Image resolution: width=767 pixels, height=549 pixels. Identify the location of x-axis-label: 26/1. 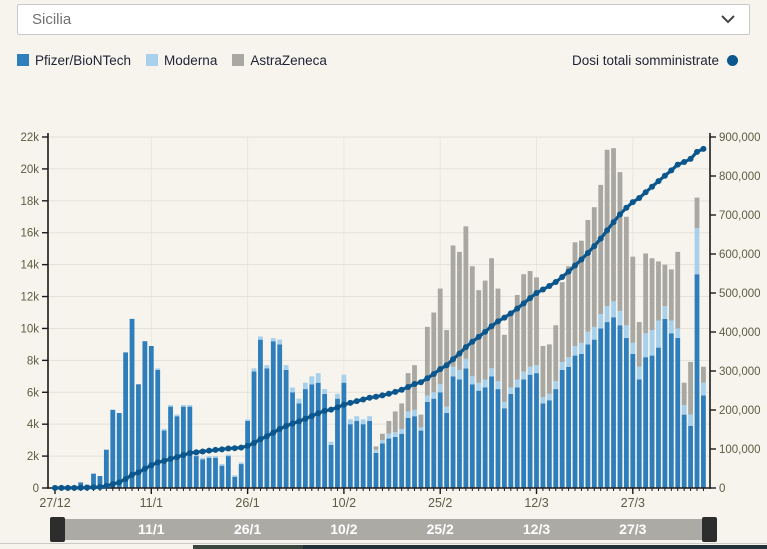
(247, 503).